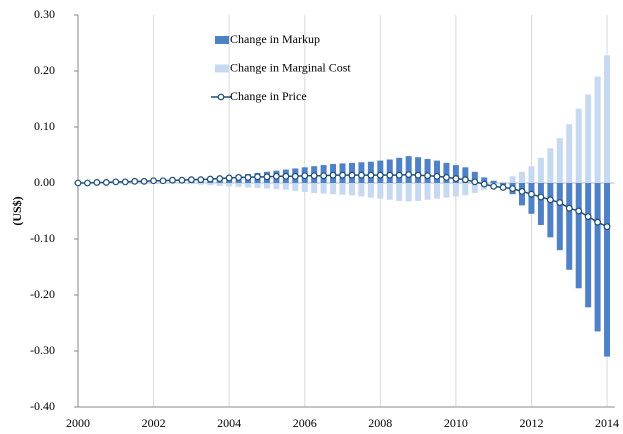 The image size is (623, 434). What do you see at coordinates (305, 423) in the screenshot?
I see `x-tick-label: 2006` at bounding box center [305, 423].